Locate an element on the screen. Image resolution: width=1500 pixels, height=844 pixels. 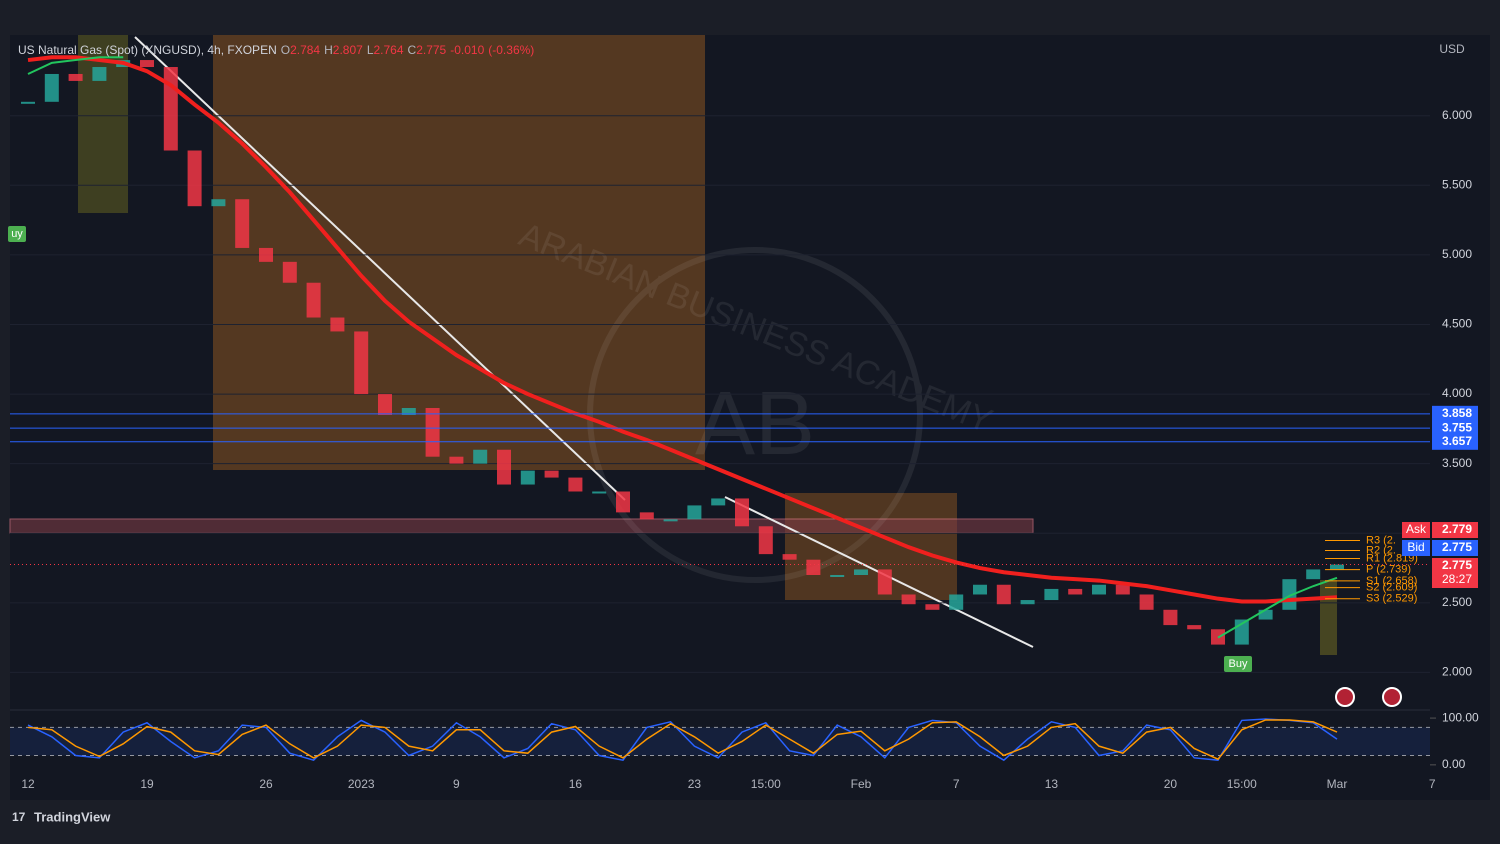
x-tick-label: 7 is located at coordinates (1432, 784).